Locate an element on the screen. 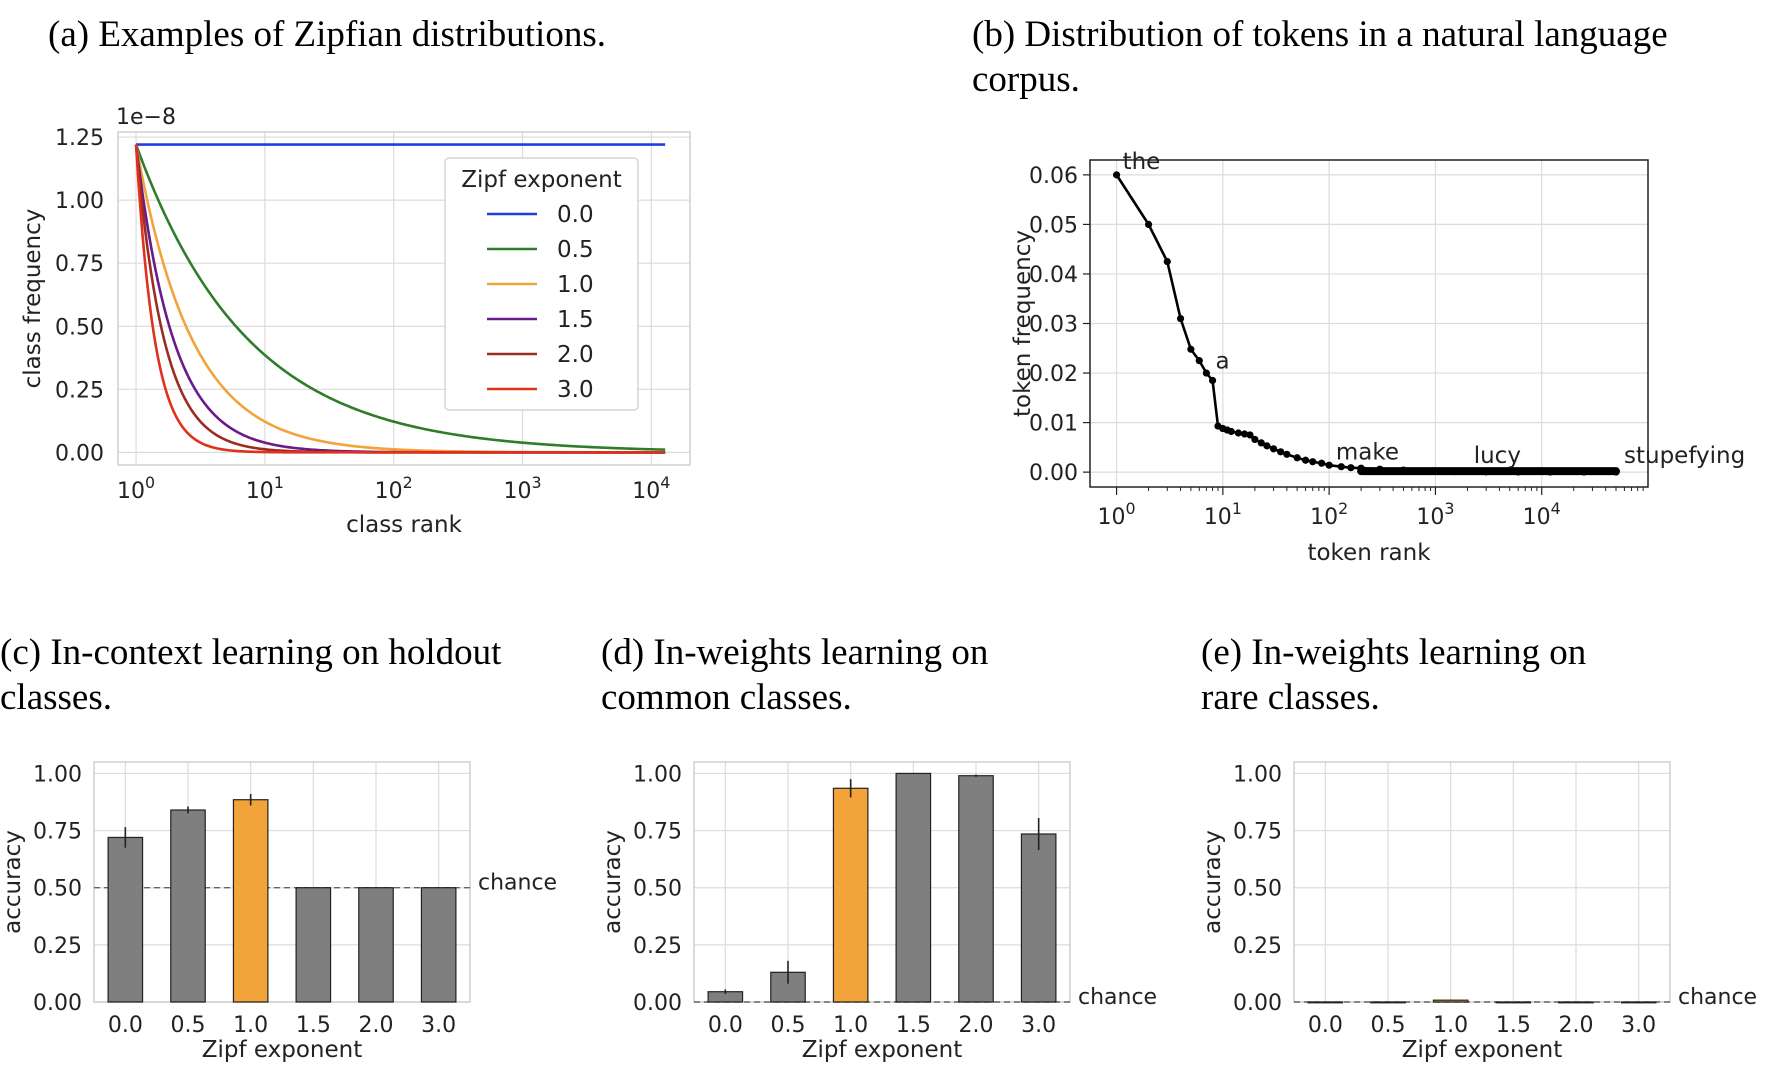 This screenshot has height=1068, width=1772. ylabel-b: token frequency is located at coordinates (1023, 323).